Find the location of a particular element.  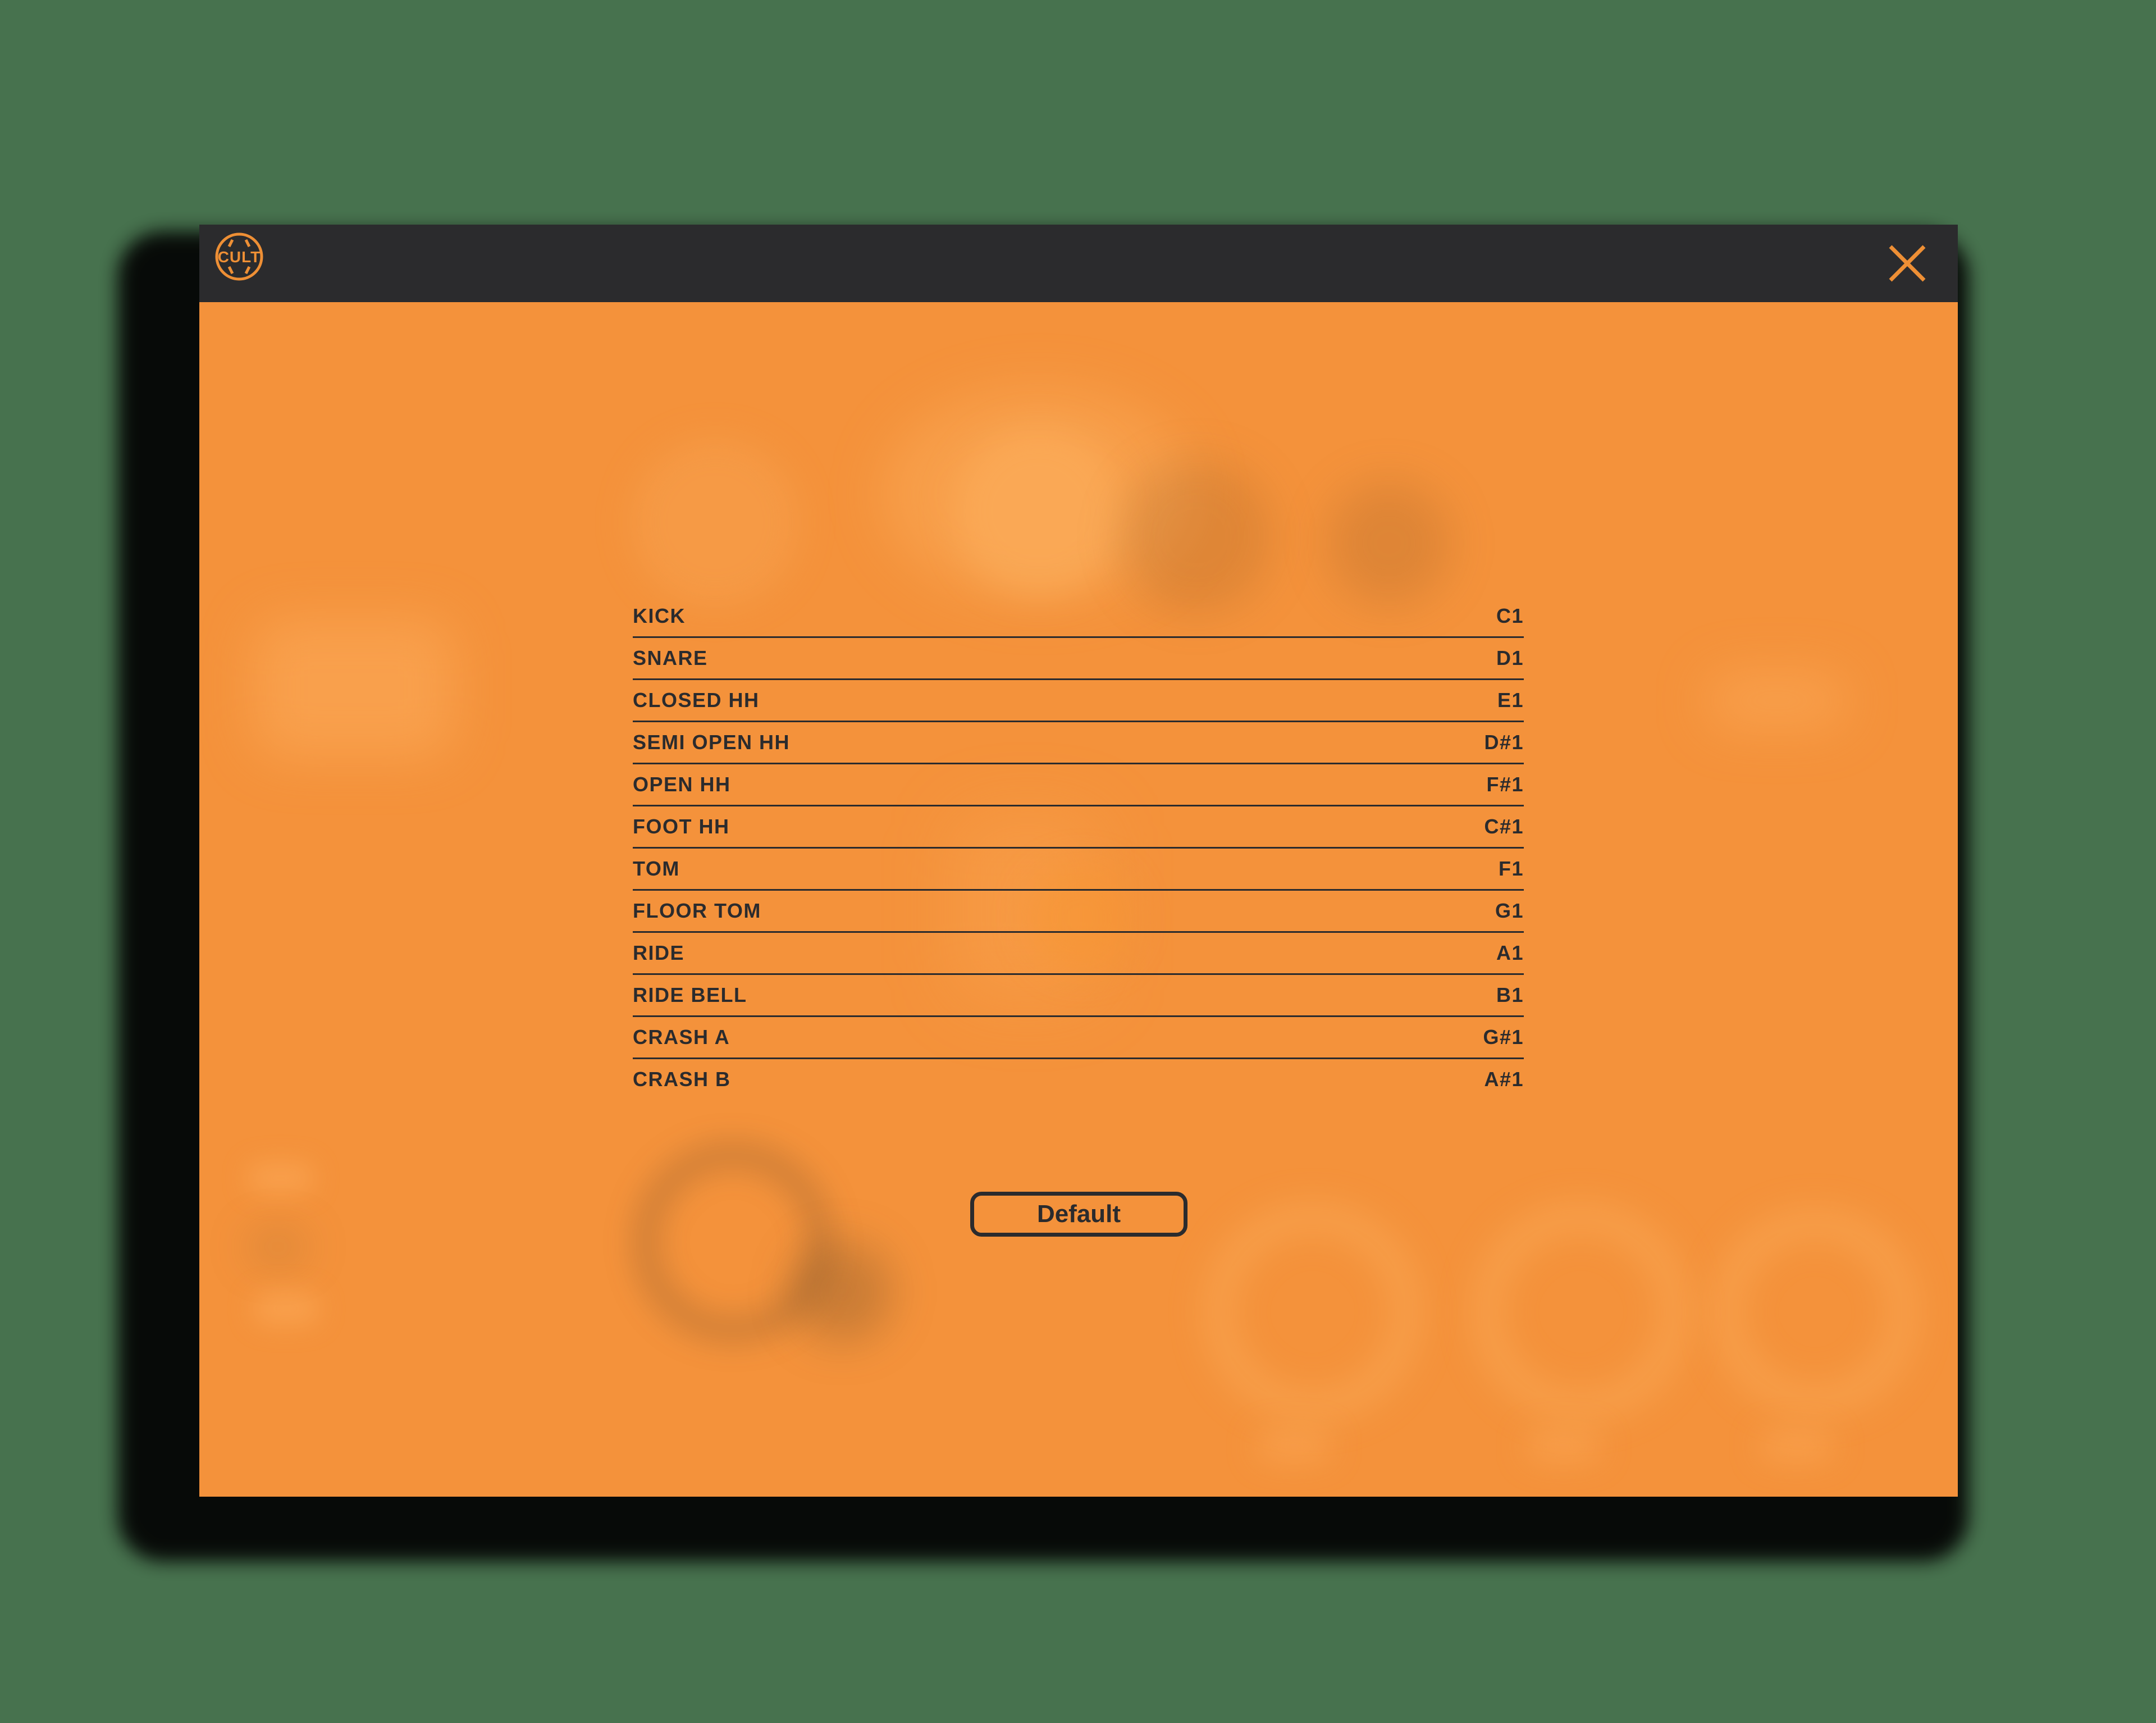

map-row-label: CRASH B is located at coordinates (682, 1079).